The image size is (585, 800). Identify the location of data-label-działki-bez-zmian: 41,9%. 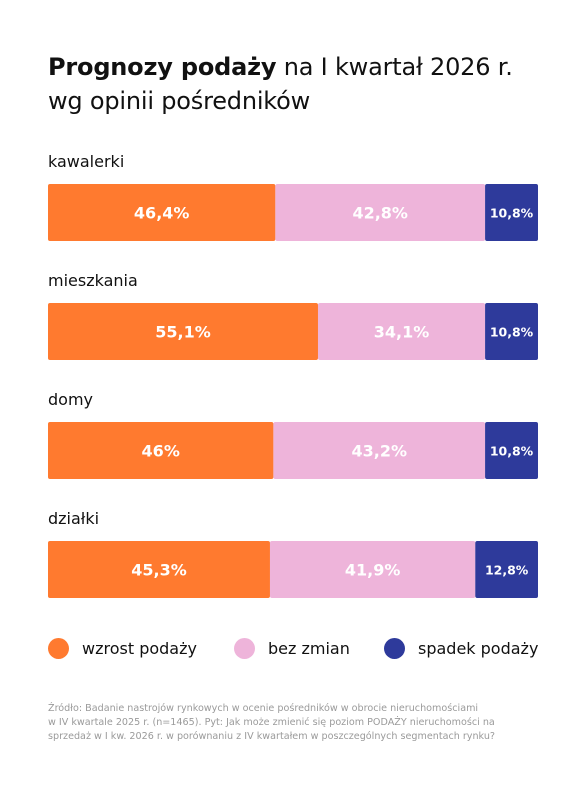
(373, 570).